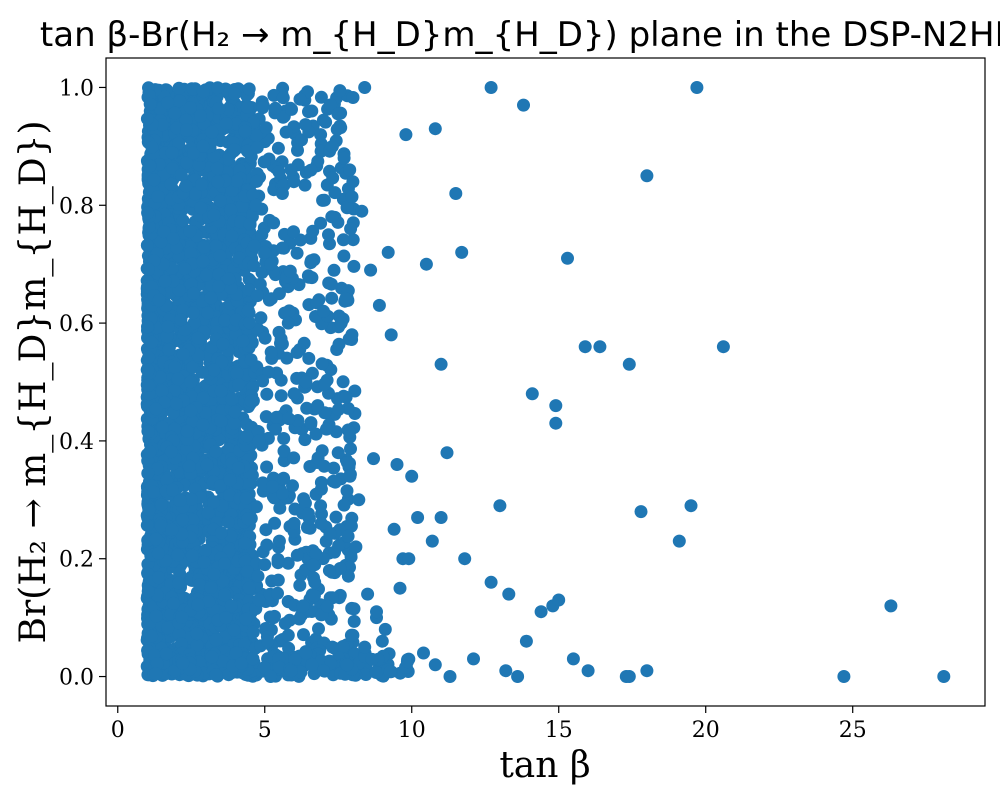 The height and width of the screenshot is (800, 1000). Describe the element at coordinates (76, 88) in the screenshot. I see `y-tick-label: 1.0` at that location.